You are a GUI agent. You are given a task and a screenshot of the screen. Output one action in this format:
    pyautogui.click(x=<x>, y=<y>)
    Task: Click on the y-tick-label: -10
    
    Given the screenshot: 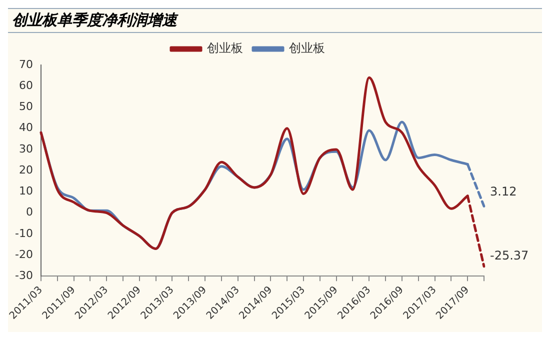 What is the action you would take?
    pyautogui.click(x=24, y=233)
    